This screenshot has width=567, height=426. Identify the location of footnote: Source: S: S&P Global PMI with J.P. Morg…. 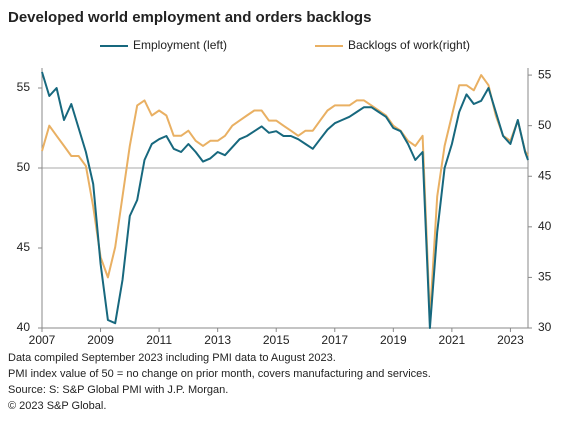
(118, 390).